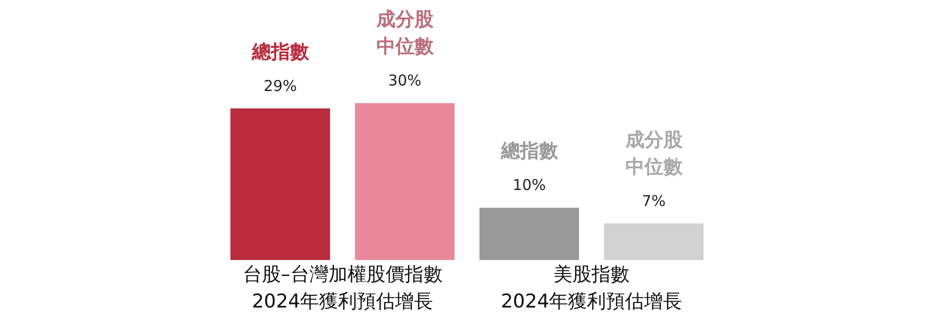 The image size is (932, 320). Describe the element at coordinates (405, 81) in the screenshot. I see `data-label: 30%` at that location.